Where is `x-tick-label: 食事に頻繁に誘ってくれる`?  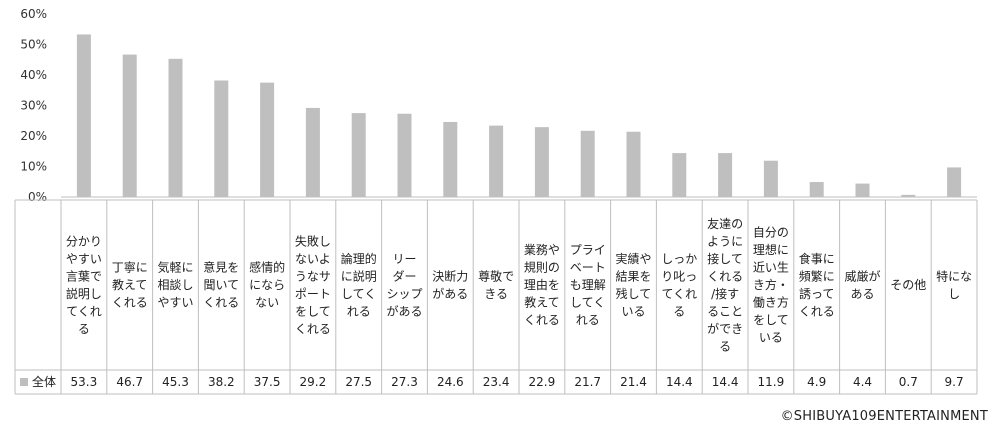
x-tick-label: 食事に頻繁に誘ってくれる is located at coordinates (817, 285).